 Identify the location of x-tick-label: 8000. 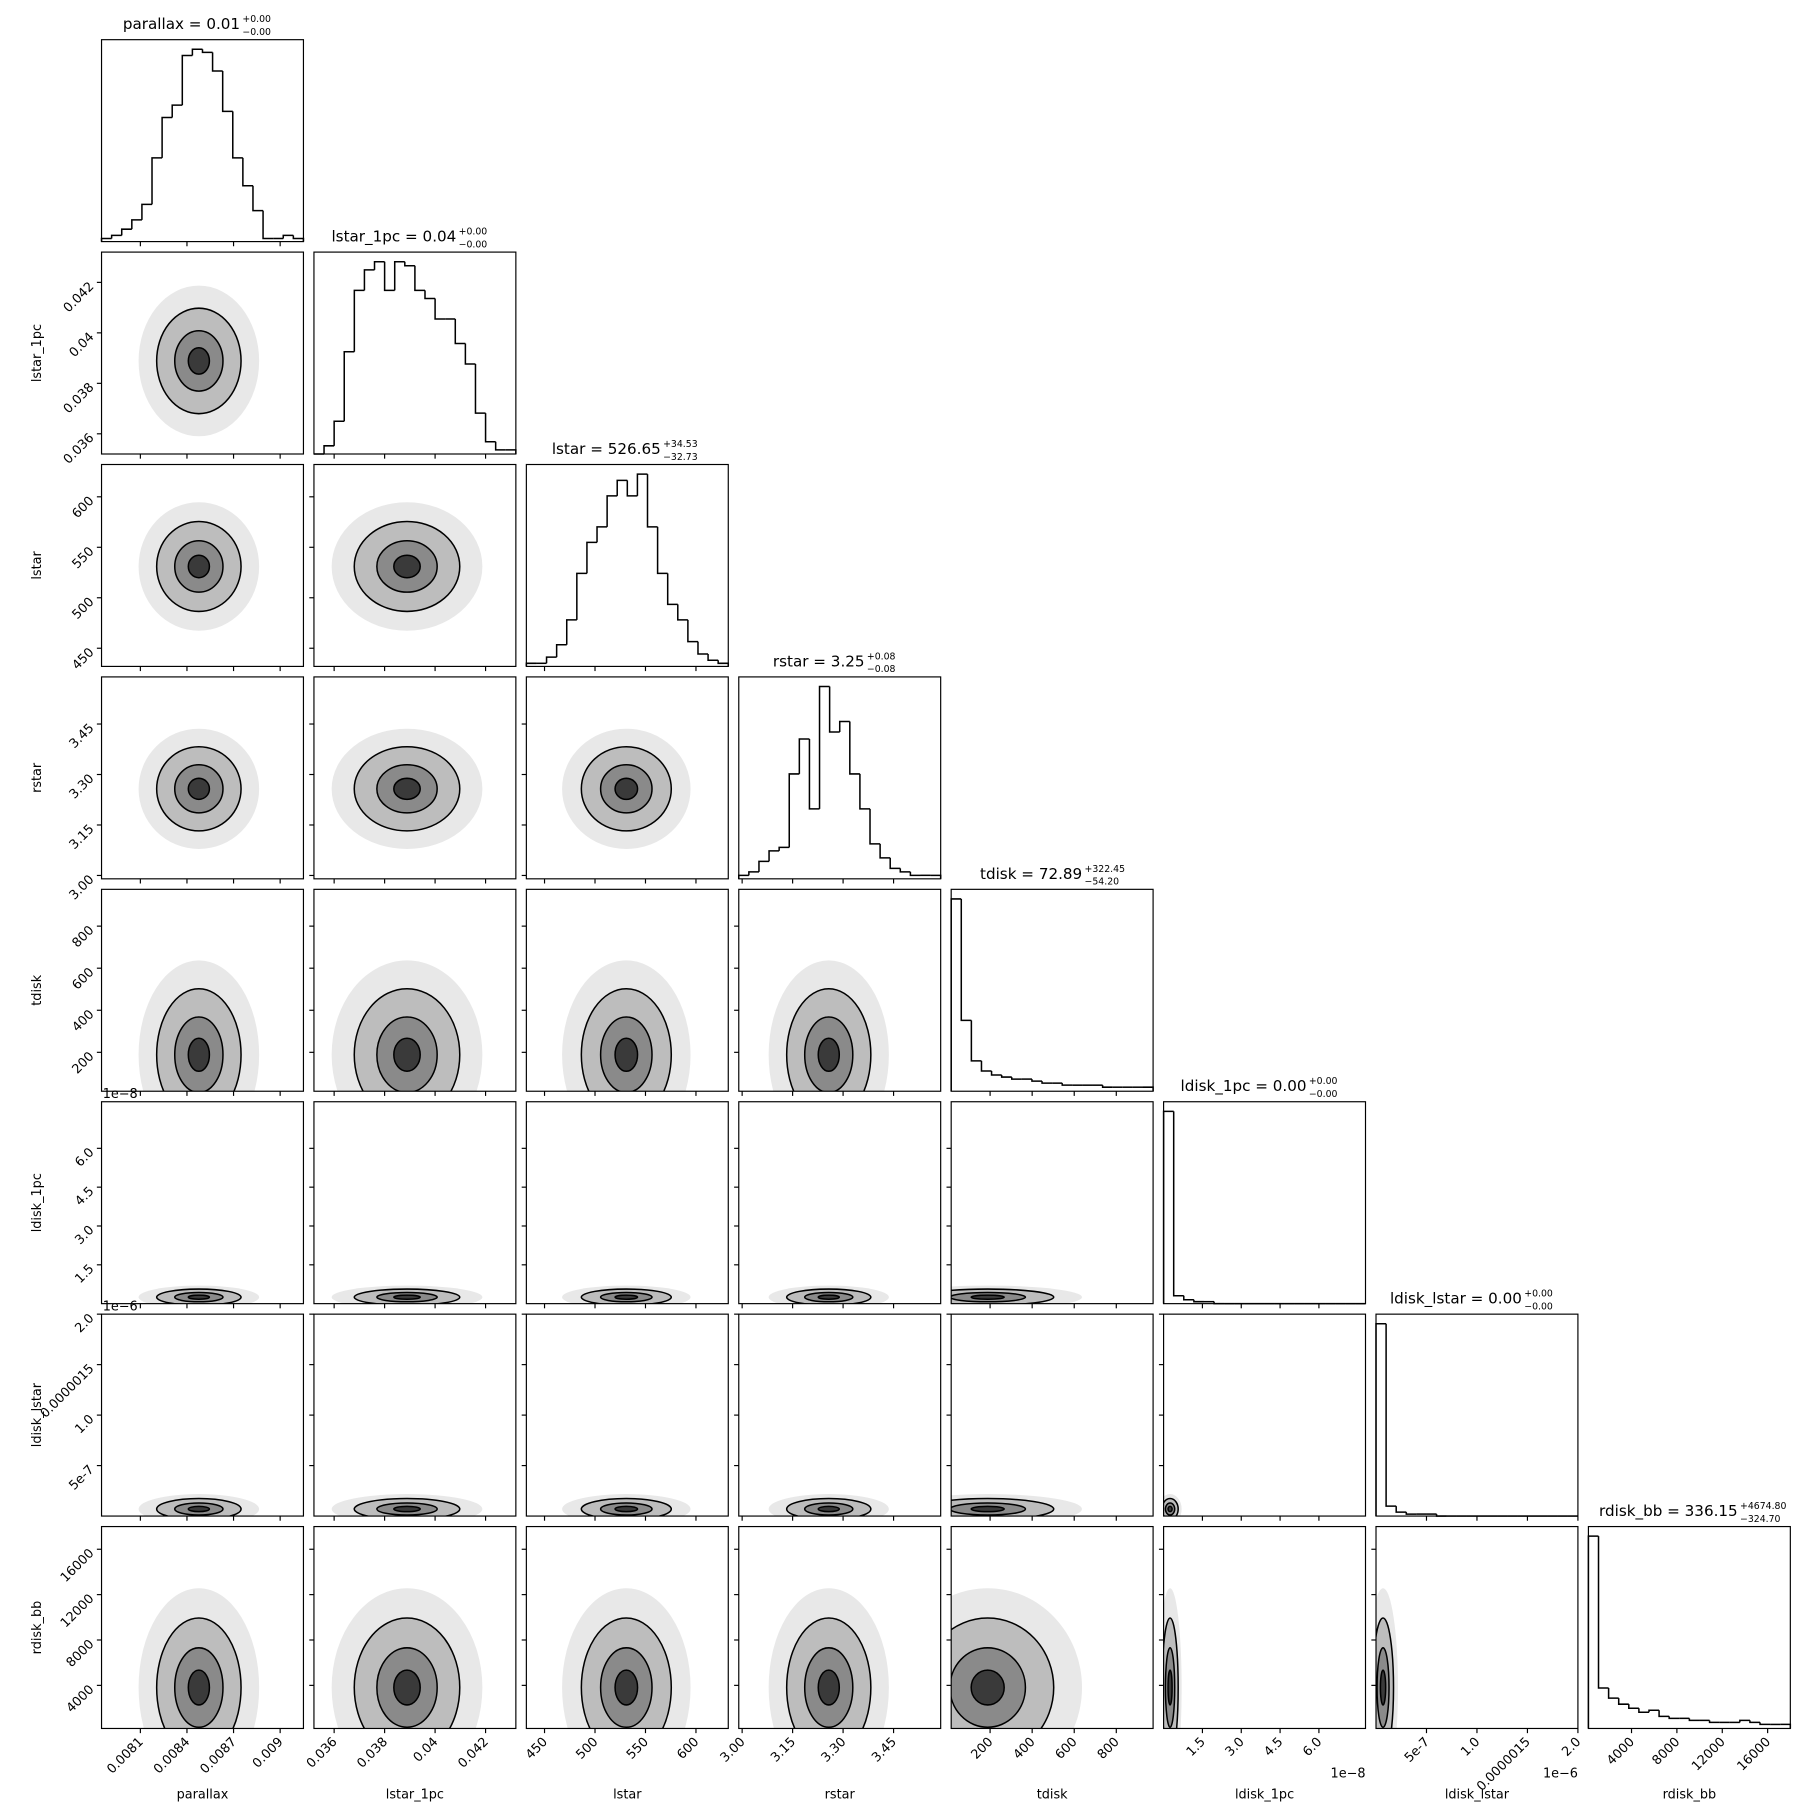
(1667, 1752).